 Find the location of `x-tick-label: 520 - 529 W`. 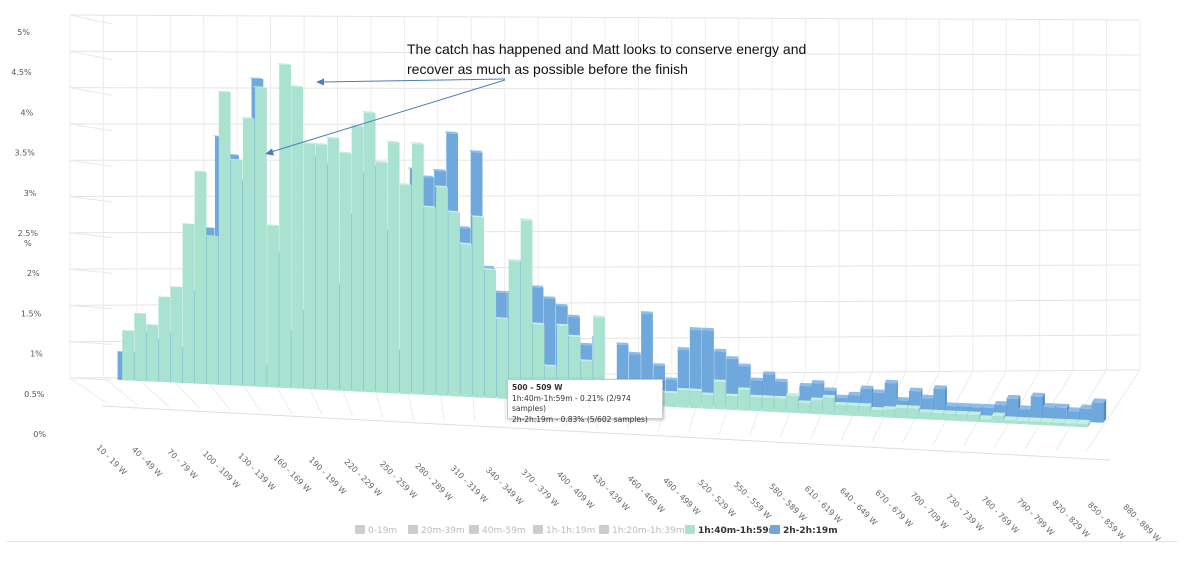

x-tick-label: 520 - 529 W is located at coordinates (716, 498).